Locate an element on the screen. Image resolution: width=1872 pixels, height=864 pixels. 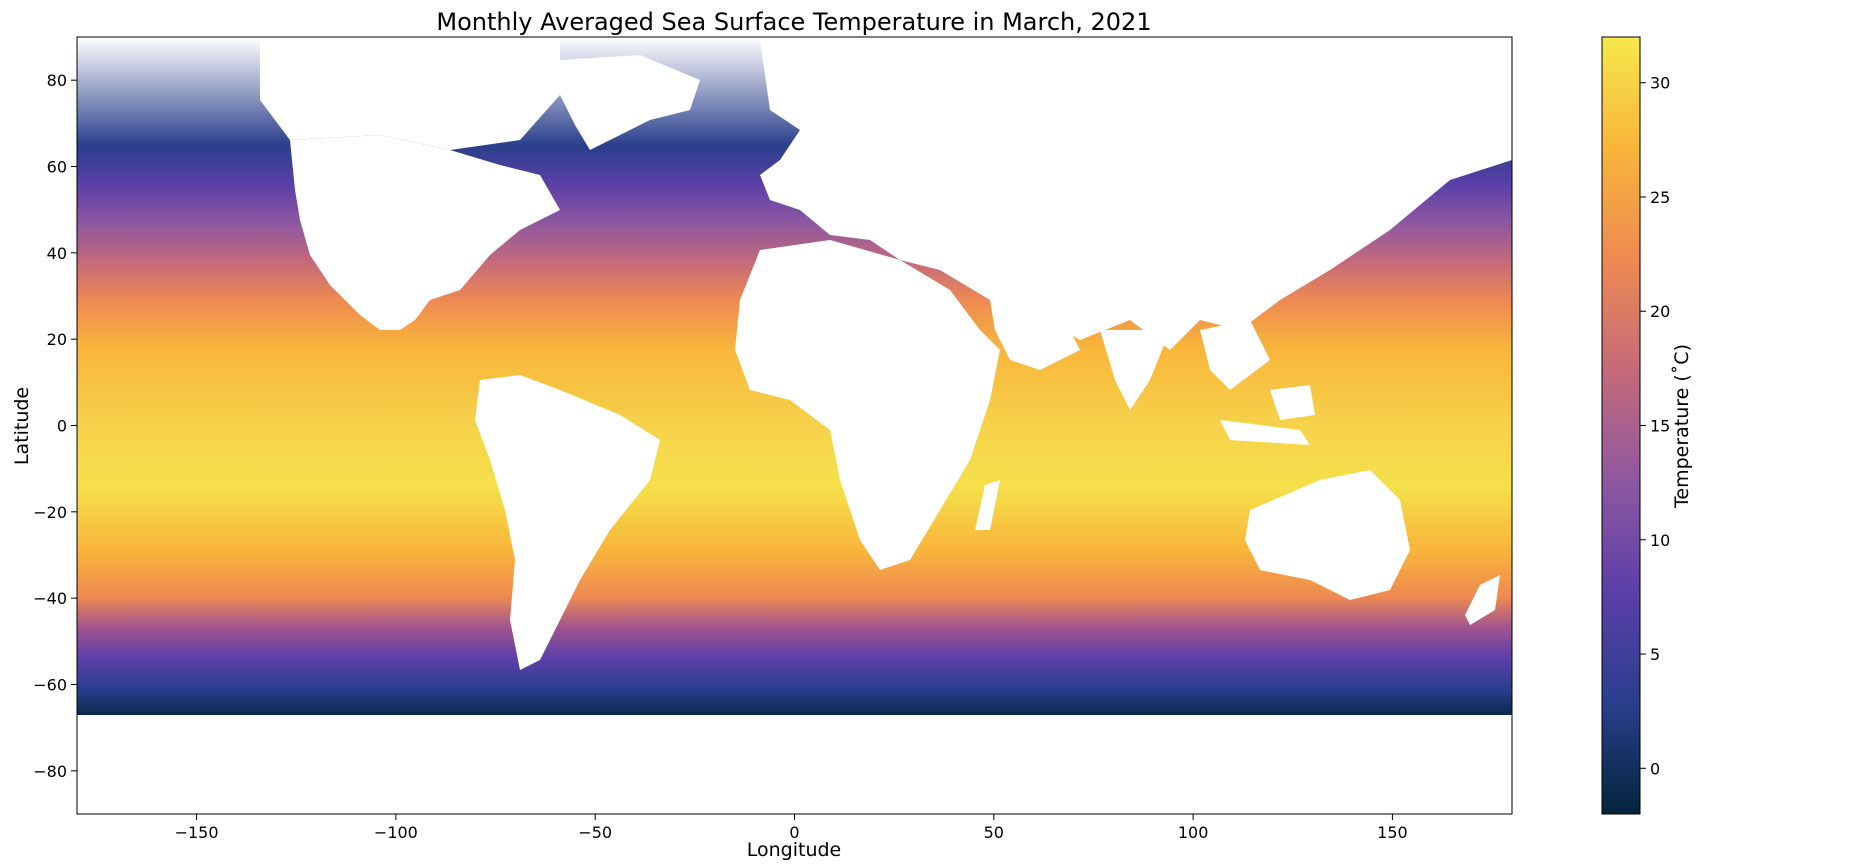
north-america-land is located at coordinates (425, 232).